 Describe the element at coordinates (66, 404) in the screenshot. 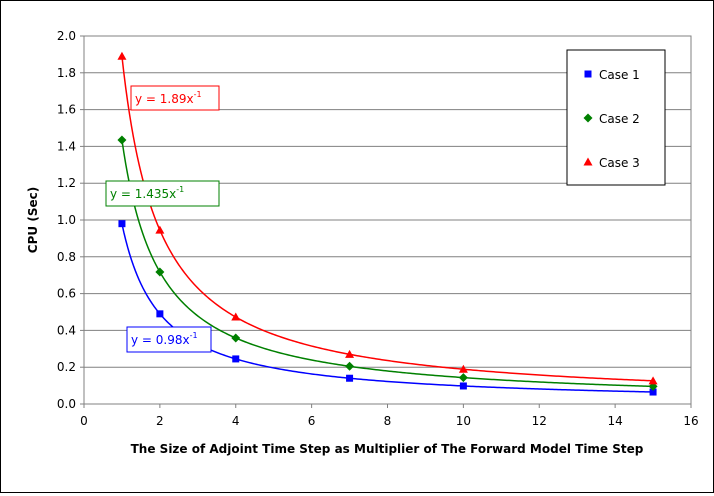

I see `y-tick-label: 0.0` at that location.